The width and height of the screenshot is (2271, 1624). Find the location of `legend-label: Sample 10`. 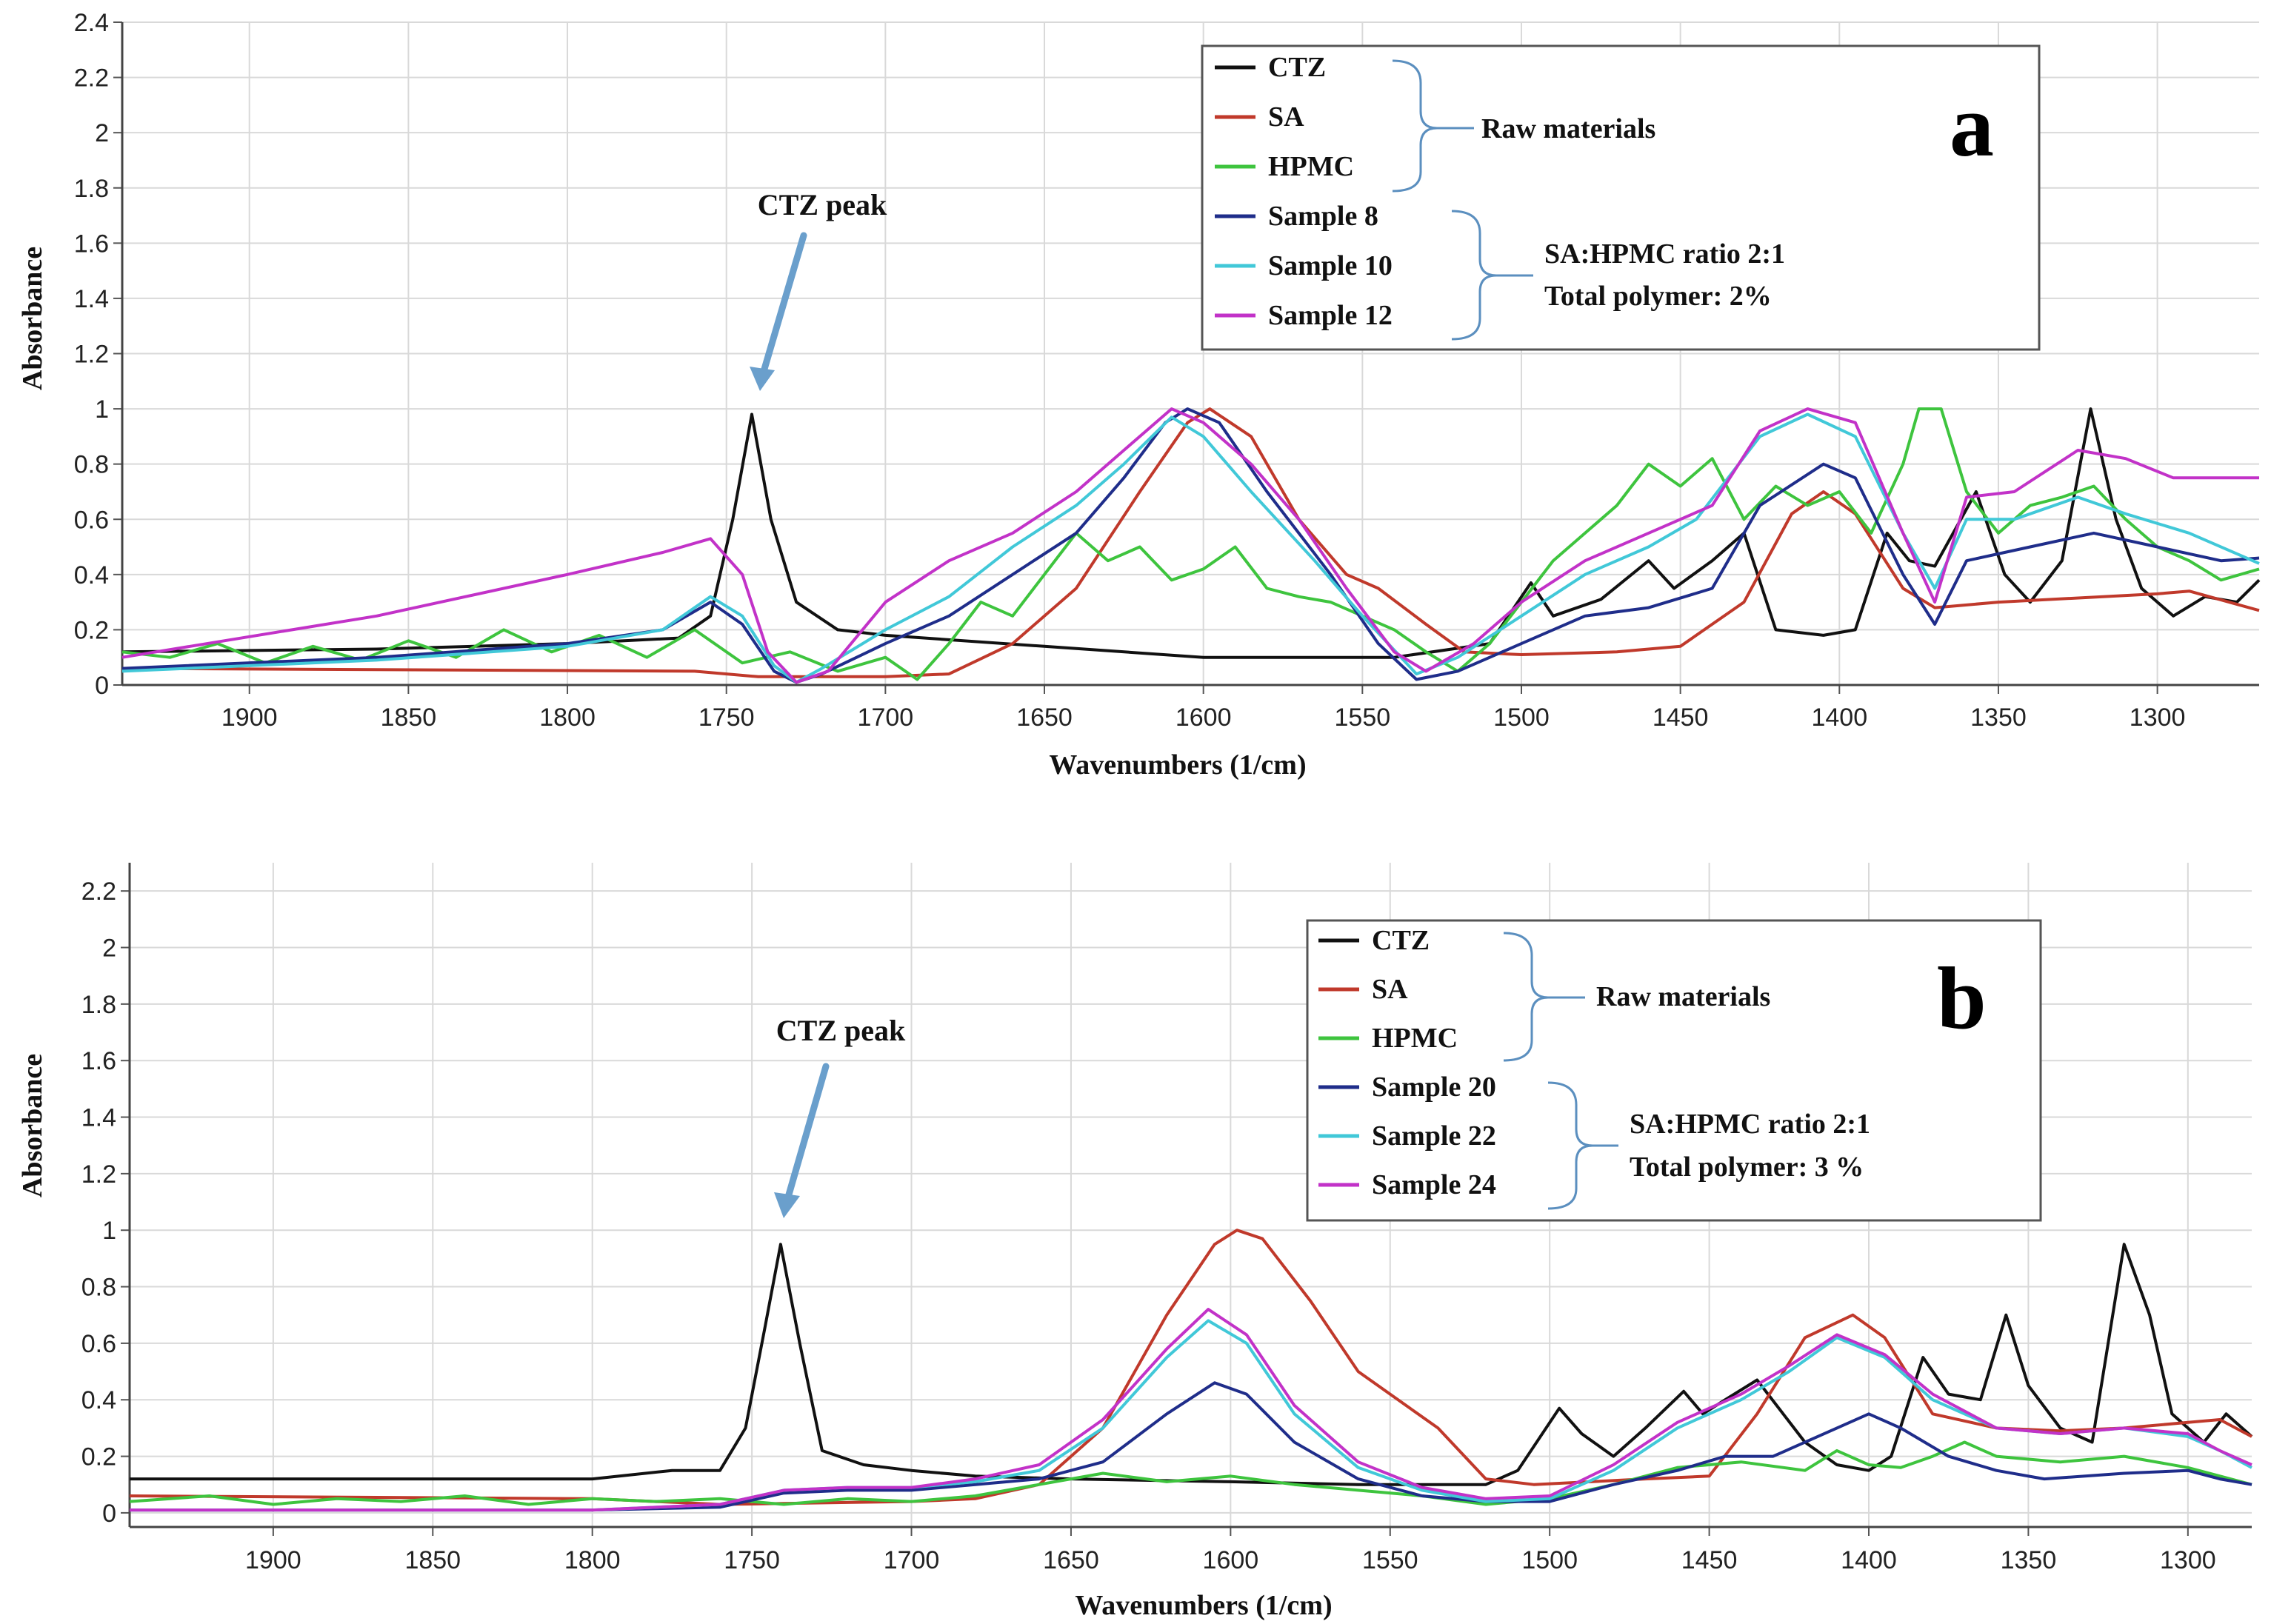

legend-label: Sample 10 is located at coordinates (1330, 265).